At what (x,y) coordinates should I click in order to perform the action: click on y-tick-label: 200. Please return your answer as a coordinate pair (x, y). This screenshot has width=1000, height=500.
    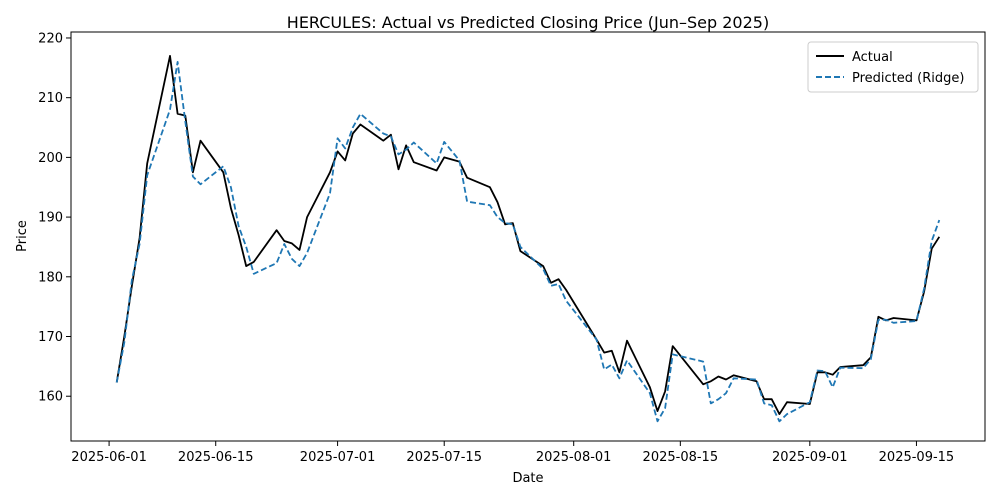
    Looking at the image, I should click on (50, 158).